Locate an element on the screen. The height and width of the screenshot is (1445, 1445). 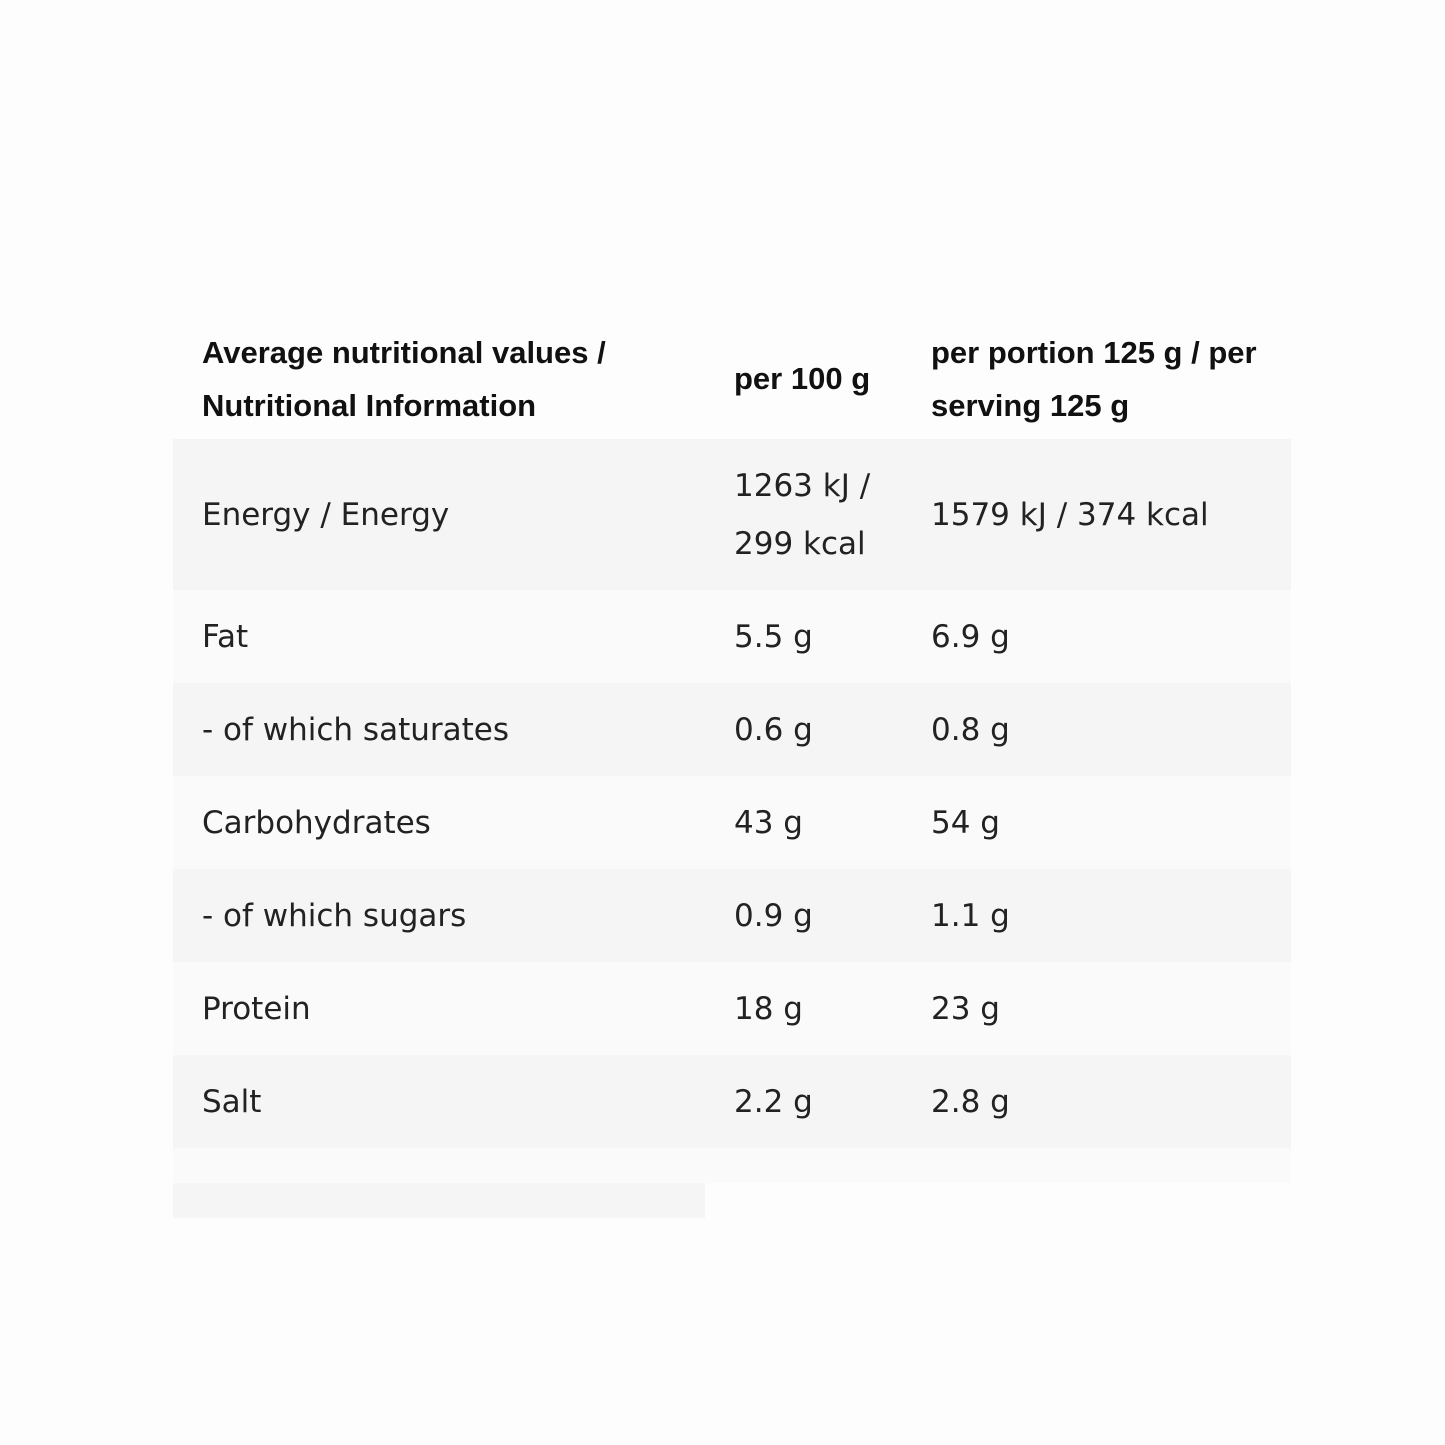
nutrient-name: Salt is located at coordinates (232, 1101).